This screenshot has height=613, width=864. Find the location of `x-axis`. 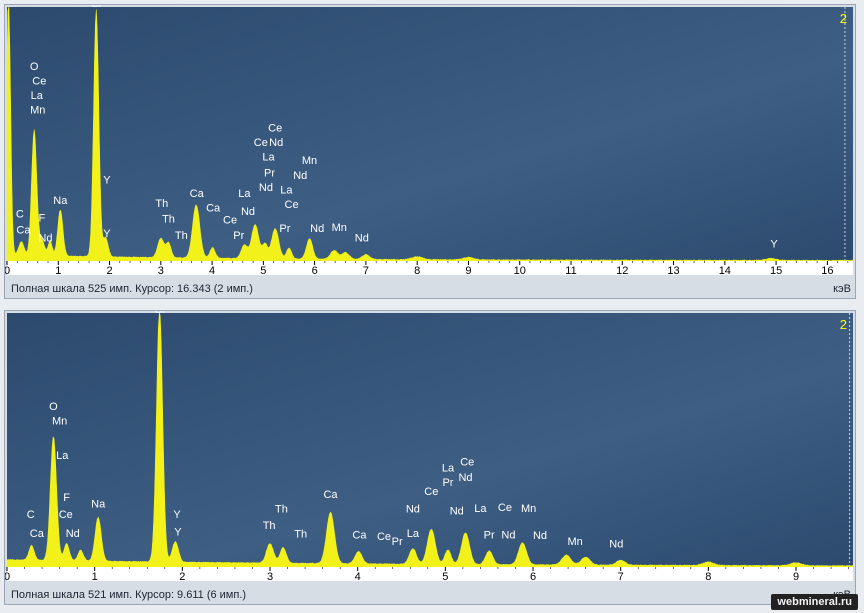

x-axis is located at coordinates (430, 574).